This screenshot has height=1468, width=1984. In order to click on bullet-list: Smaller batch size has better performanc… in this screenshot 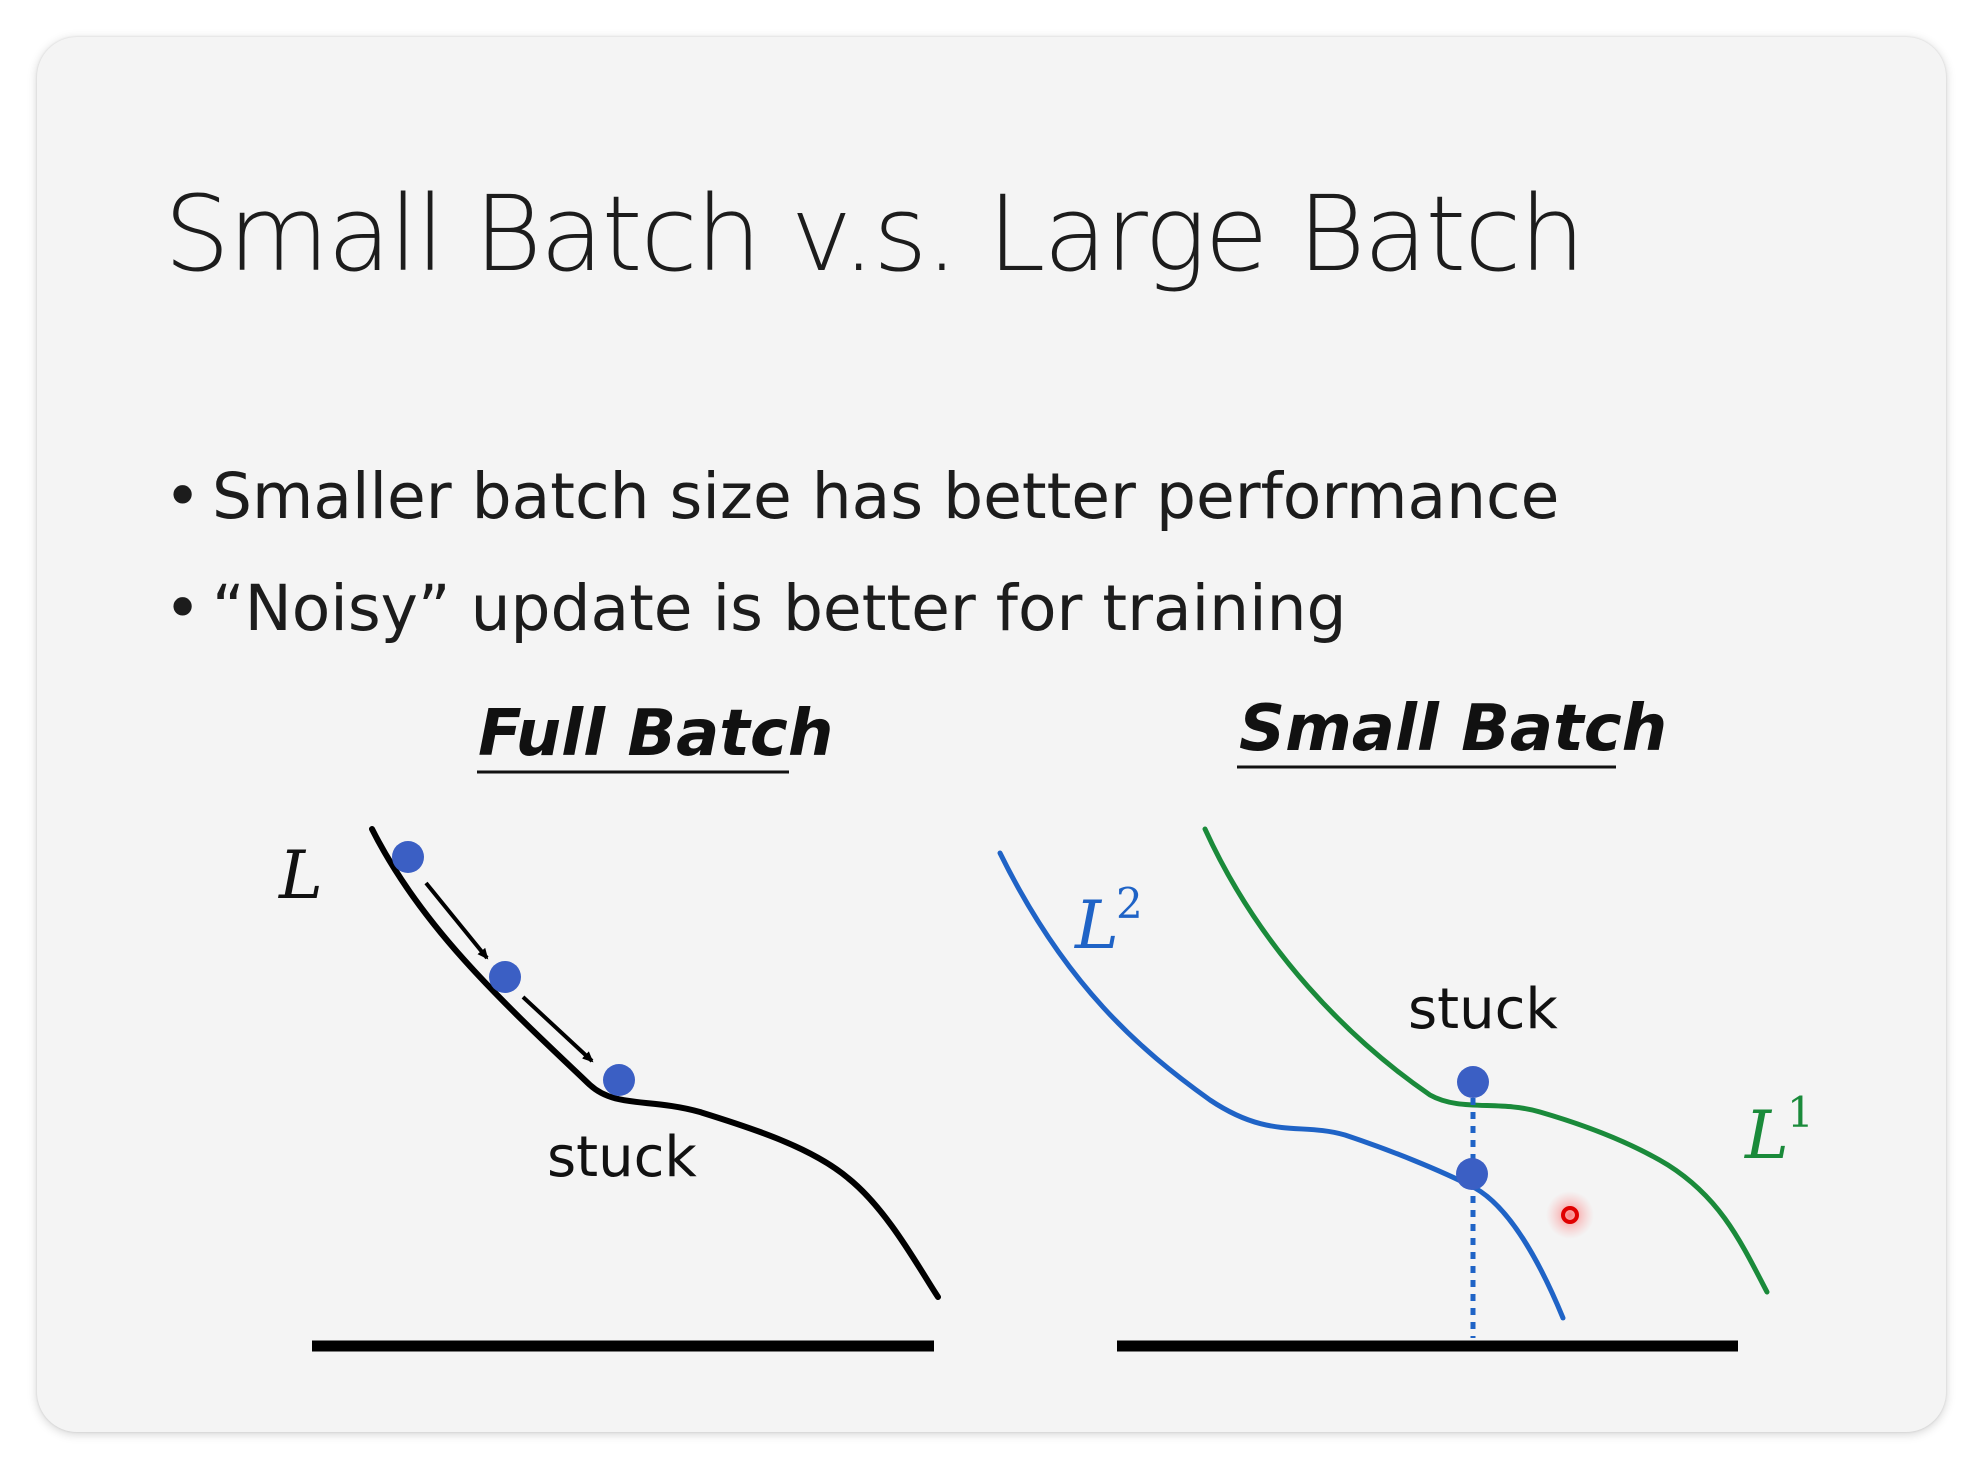, I will do `click(861, 559)`.